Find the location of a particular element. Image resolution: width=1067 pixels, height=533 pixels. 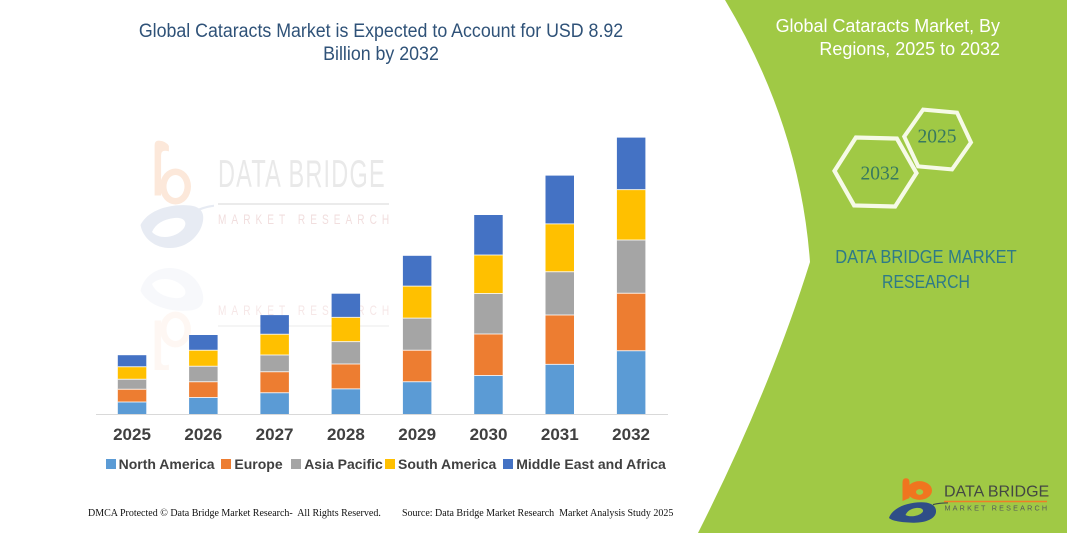

svg-text: 2032 is located at coordinates (880, 174).